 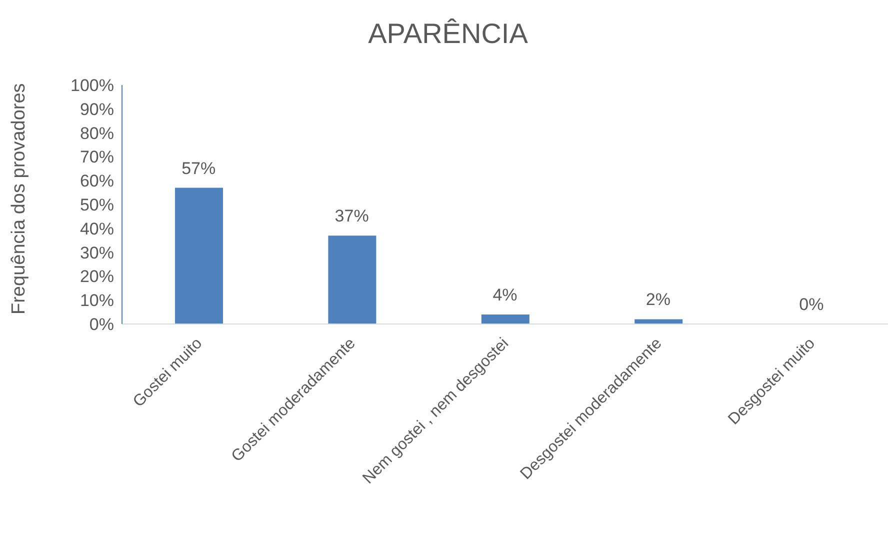 What do you see at coordinates (97, 157) in the screenshot?
I see `y-tick-label: 70%` at bounding box center [97, 157].